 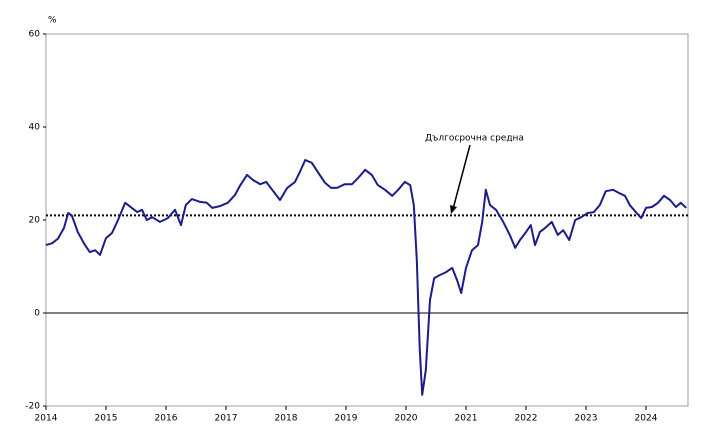 I want to click on y-tick-label: 20, so click(x=35, y=221).